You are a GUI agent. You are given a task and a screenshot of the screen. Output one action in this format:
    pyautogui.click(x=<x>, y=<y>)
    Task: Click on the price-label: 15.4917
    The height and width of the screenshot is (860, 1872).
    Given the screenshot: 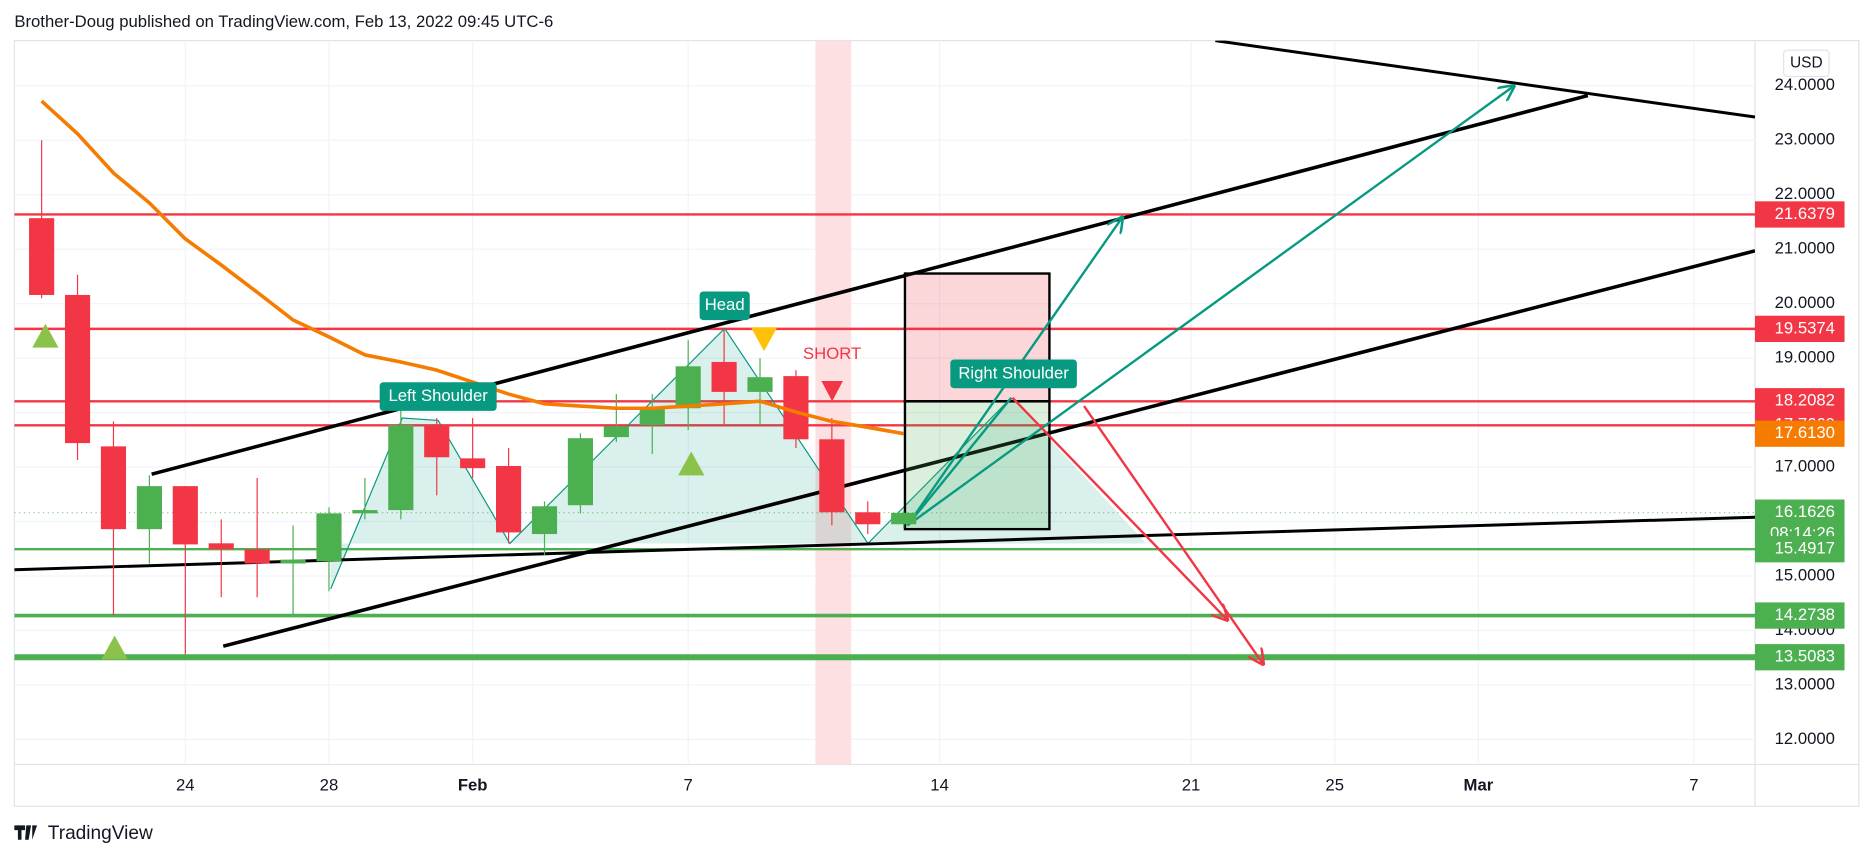 What is the action you would take?
    pyautogui.click(x=1805, y=548)
    